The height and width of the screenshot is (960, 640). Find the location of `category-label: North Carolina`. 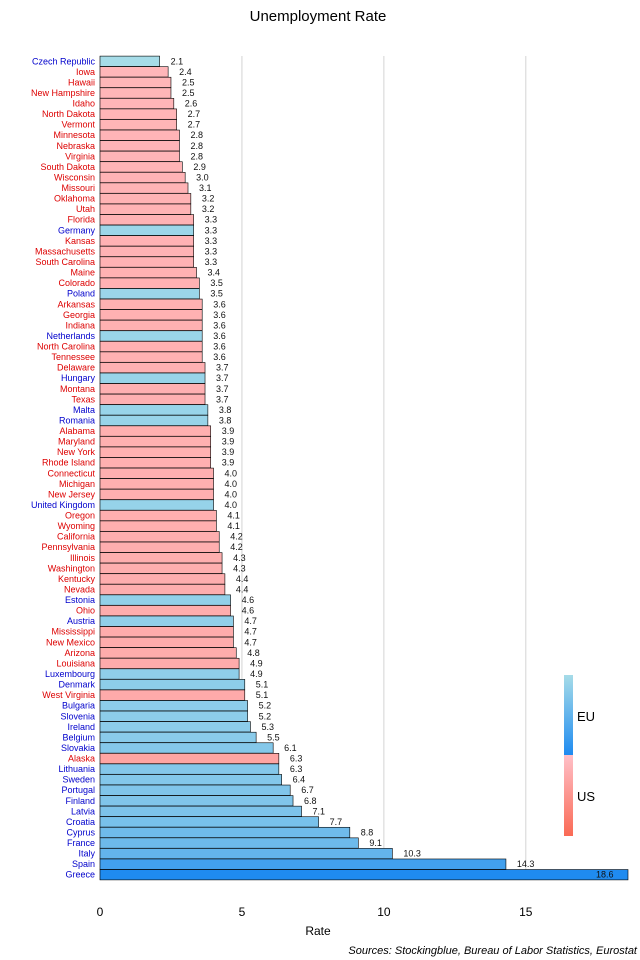

category-label: North Carolina is located at coordinates (66, 347).